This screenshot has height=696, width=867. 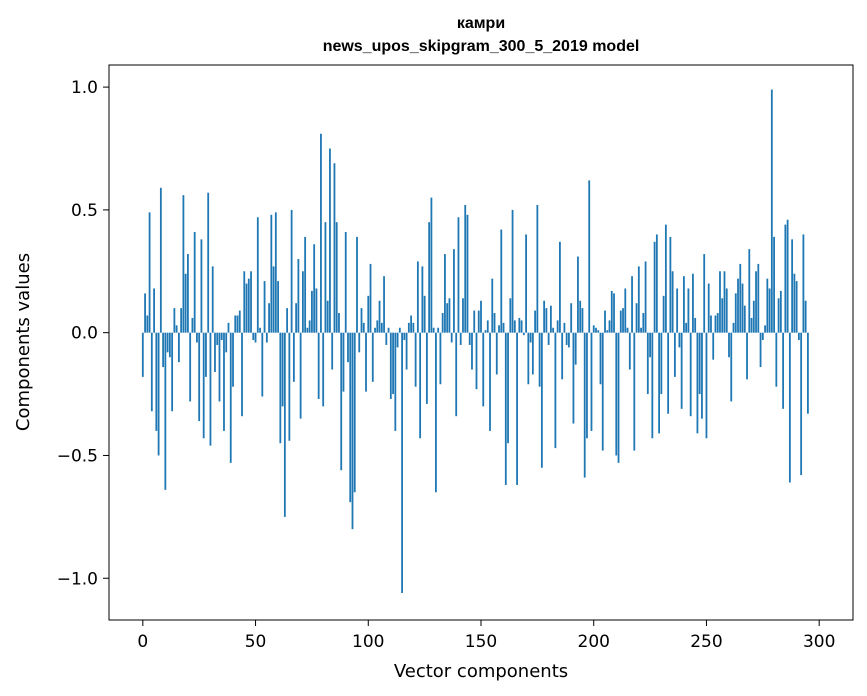 I want to click on x-axis-ticks: 0 50 100 150 200 250 300, so click(x=486, y=636).